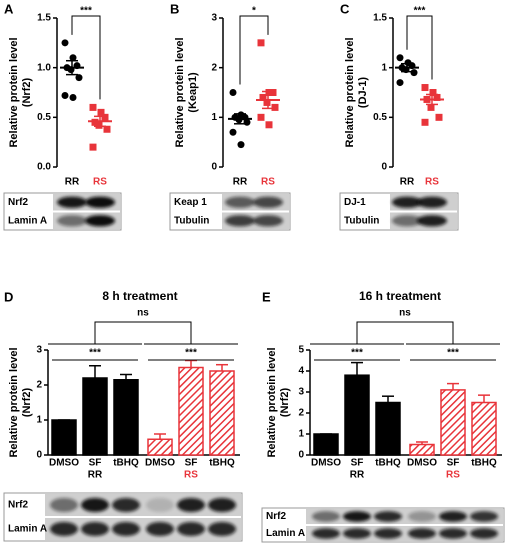 The image size is (510, 544). Describe the element at coordinates (44, 117) in the screenshot. I see `y-tick-label: 0.5` at that location.